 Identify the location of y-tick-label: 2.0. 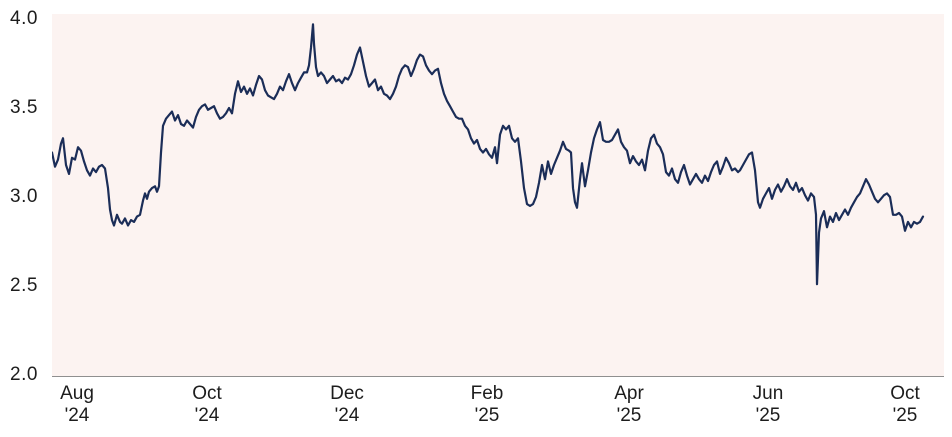
(24, 374).